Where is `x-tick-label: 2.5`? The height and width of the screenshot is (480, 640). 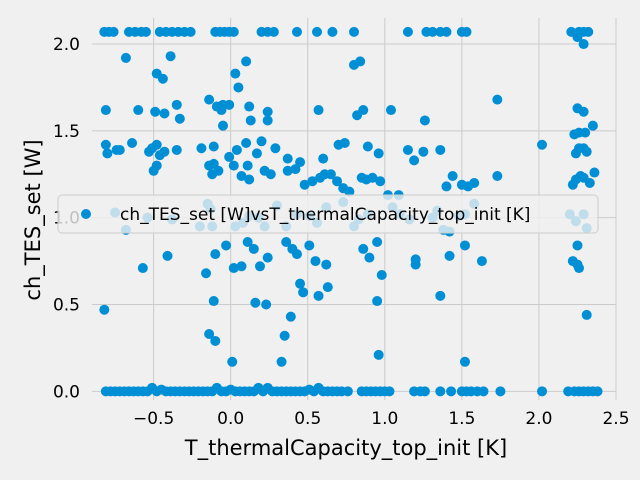 x-tick-label: 2.5 is located at coordinates (615, 419).